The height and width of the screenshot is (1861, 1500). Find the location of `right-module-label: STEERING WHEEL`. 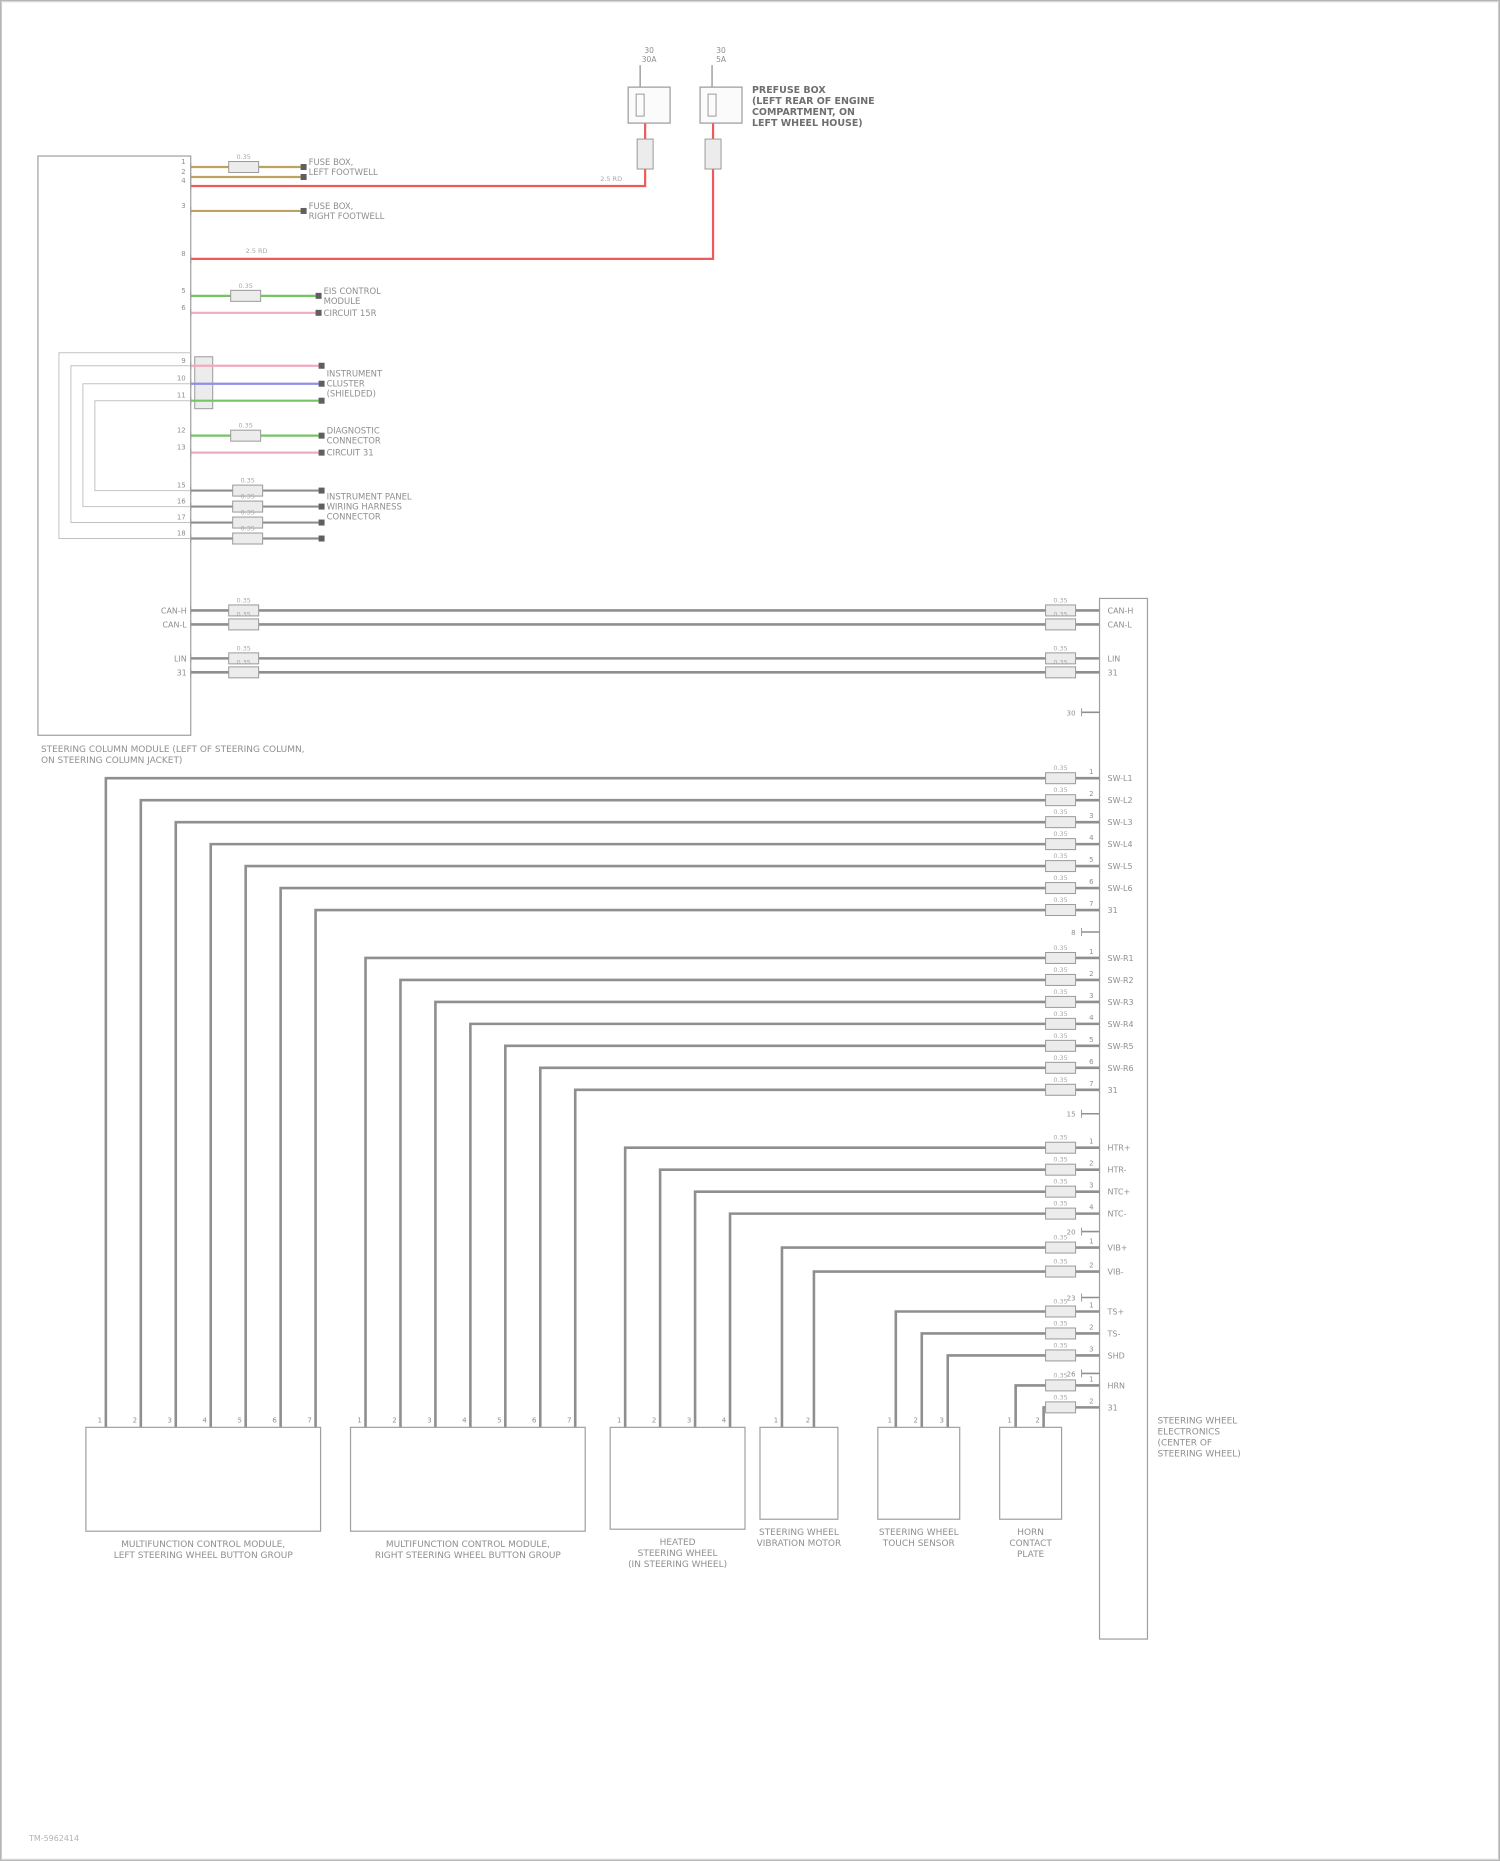

right-module-label: STEERING WHEEL is located at coordinates (1197, 1421).